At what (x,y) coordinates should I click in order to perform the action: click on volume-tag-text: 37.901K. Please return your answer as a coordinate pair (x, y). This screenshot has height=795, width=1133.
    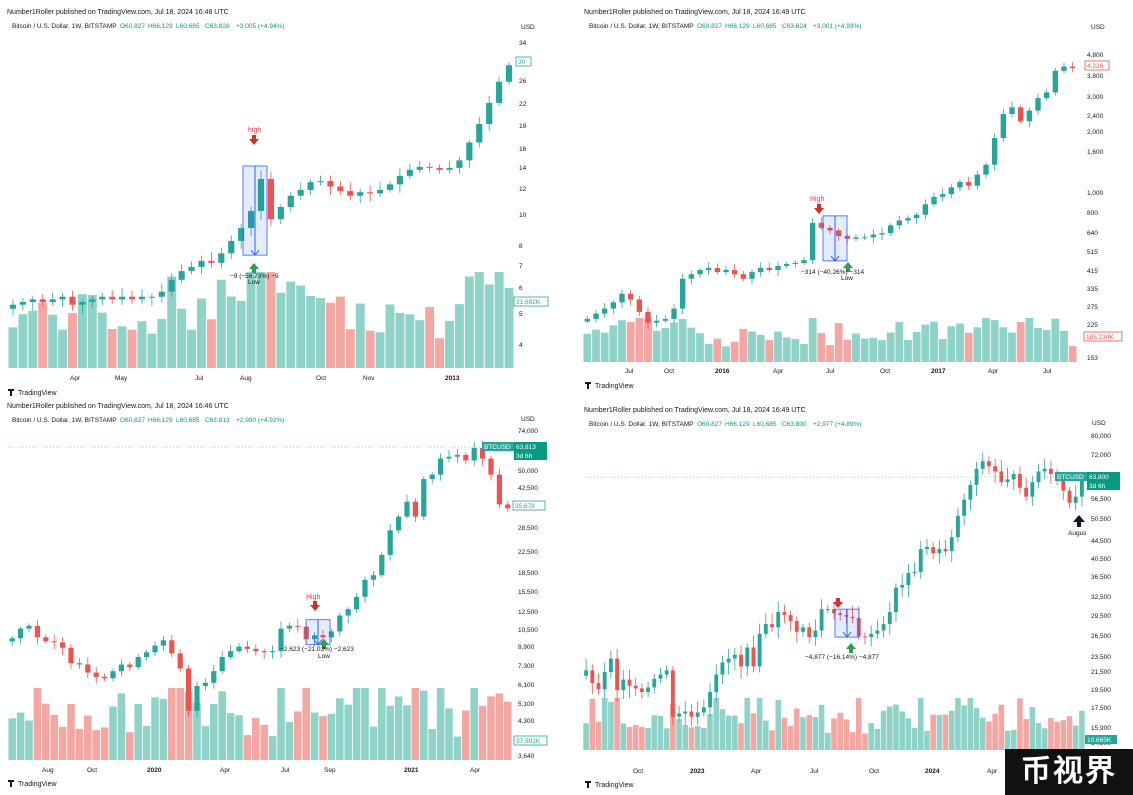
    Looking at the image, I should click on (528, 741).